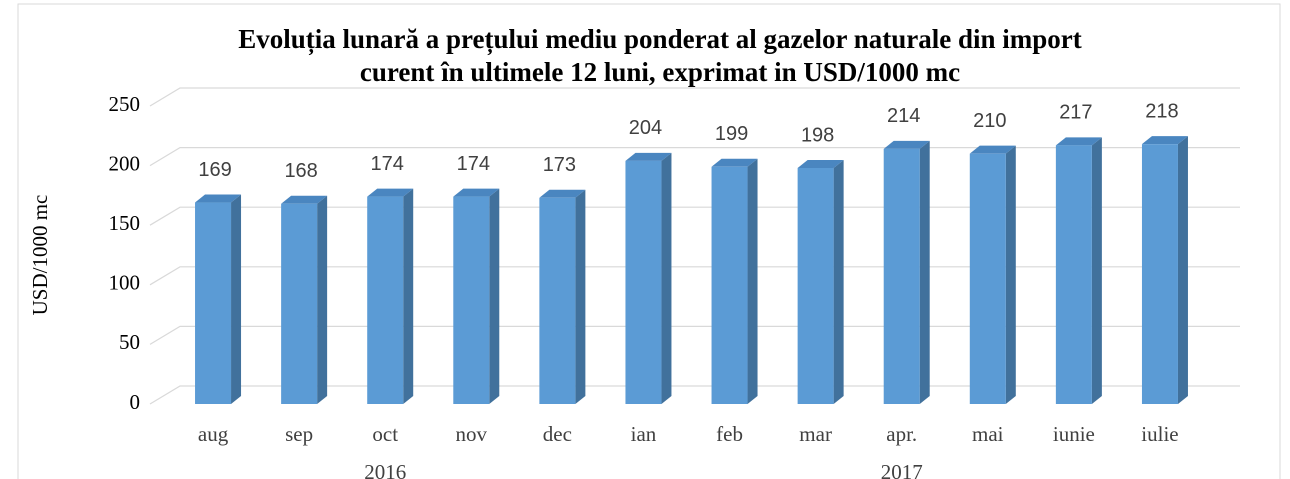 Image resolution: width=1290 pixels, height=479 pixels. What do you see at coordinates (988, 434) in the screenshot?
I see `x-tick-label: mai` at bounding box center [988, 434].